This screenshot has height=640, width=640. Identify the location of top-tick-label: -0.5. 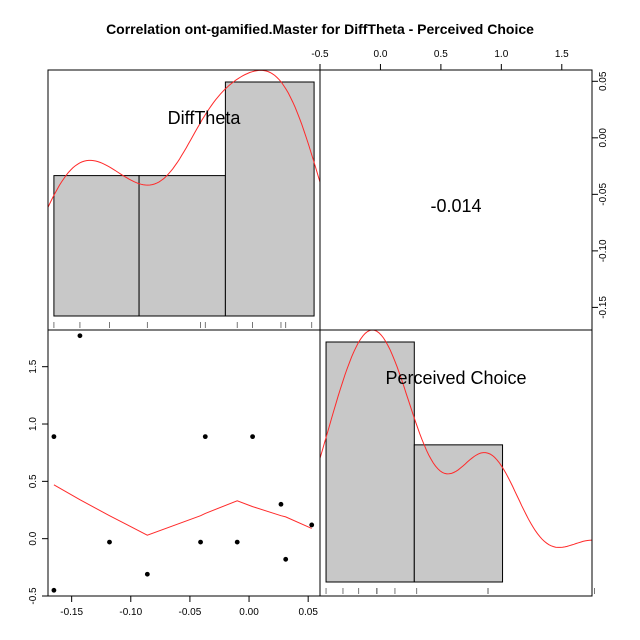
(320, 54).